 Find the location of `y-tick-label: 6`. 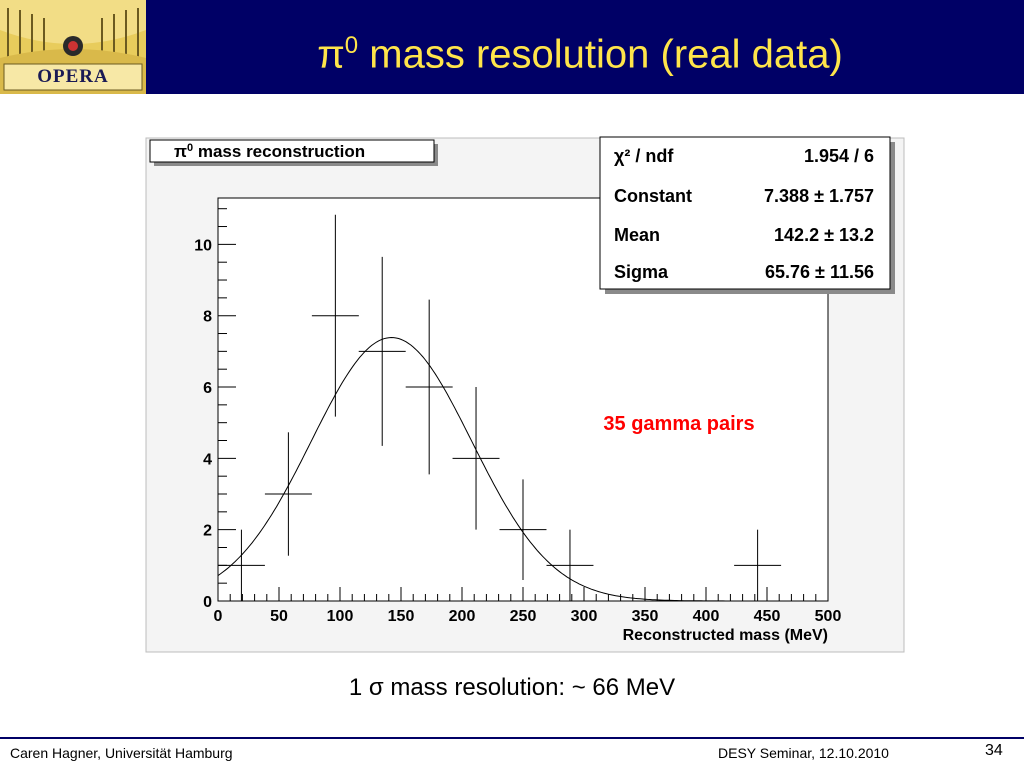

y-tick-label: 6 is located at coordinates (207, 388).